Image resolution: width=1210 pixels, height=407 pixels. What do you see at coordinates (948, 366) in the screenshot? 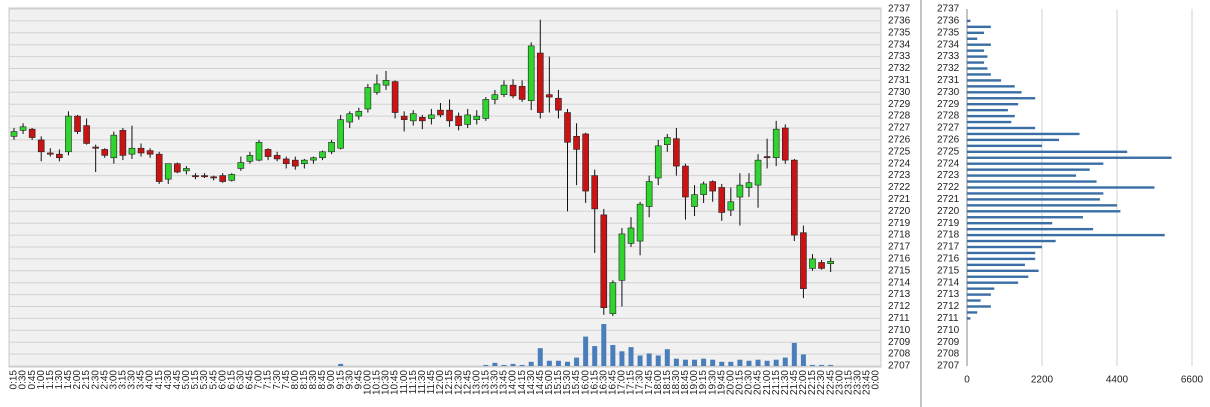
I see `y-tick-label: 2707` at bounding box center [948, 366].